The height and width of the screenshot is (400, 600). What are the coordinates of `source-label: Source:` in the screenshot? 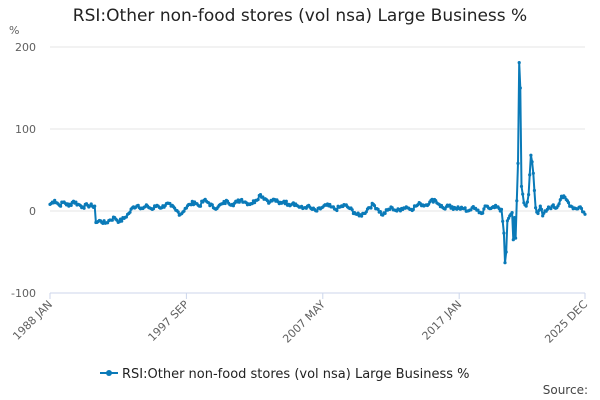 It's located at (565, 390).